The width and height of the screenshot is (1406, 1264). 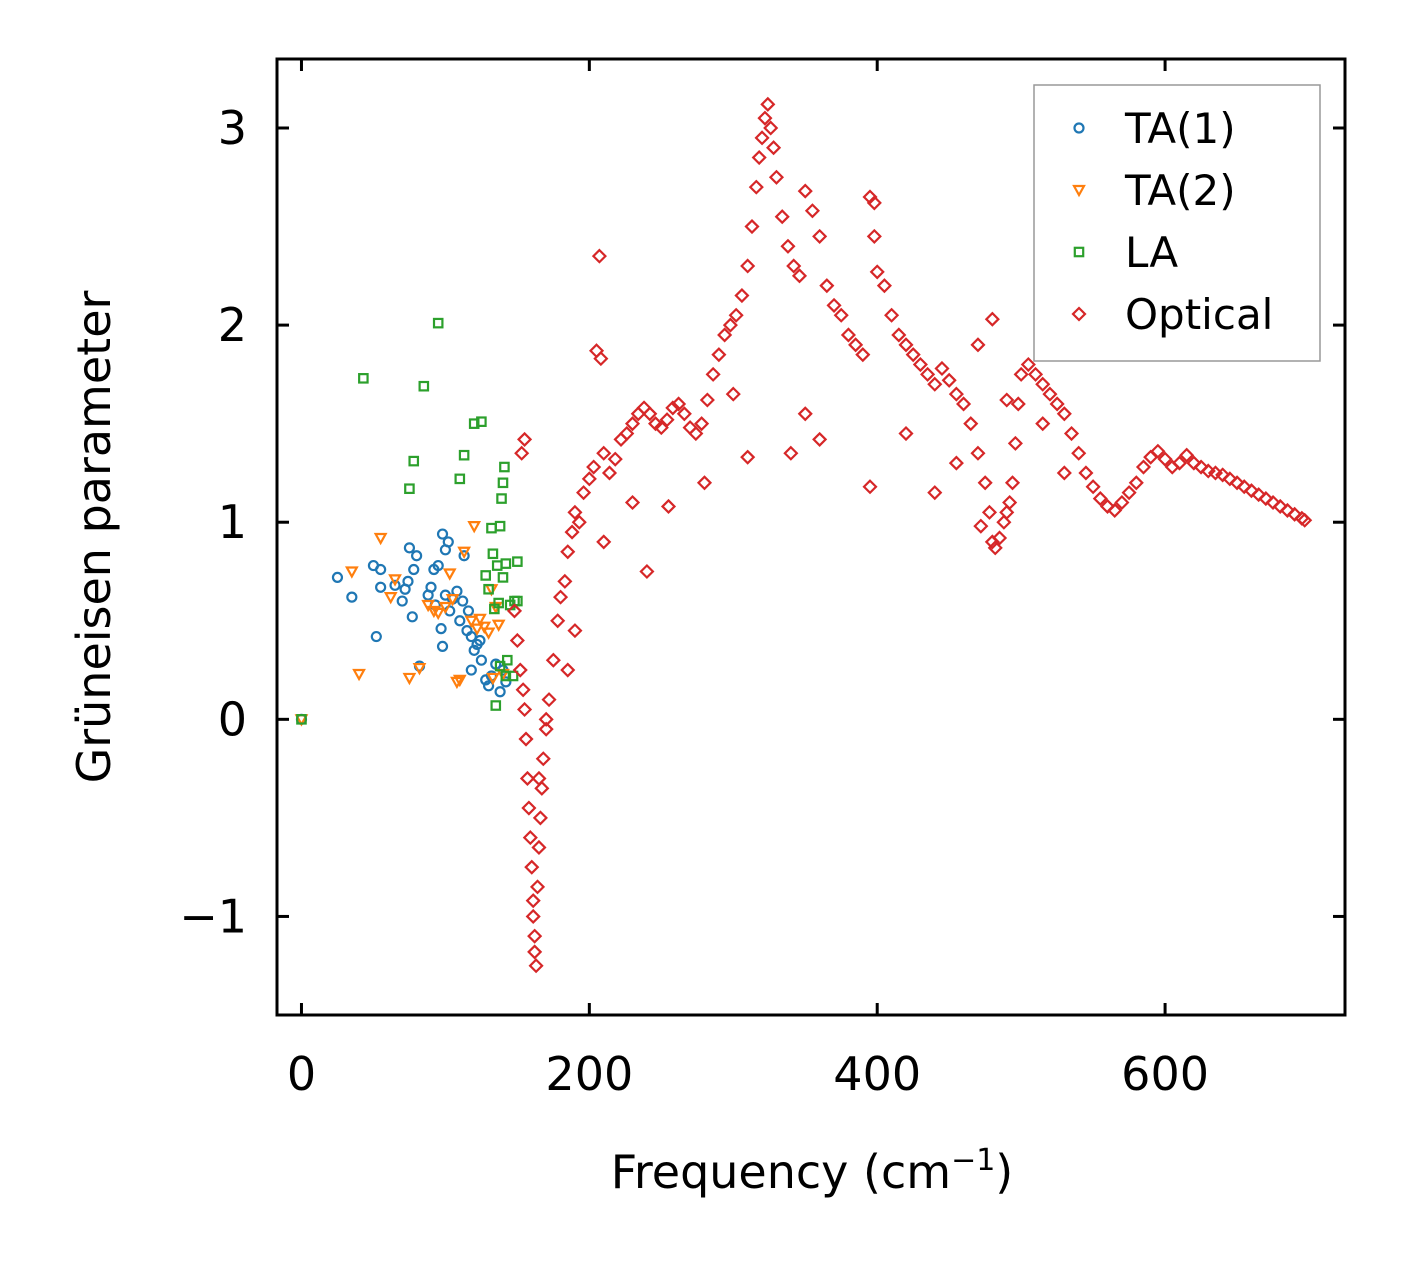 I want to click on y-tick-label: −1, so click(x=213, y=916).